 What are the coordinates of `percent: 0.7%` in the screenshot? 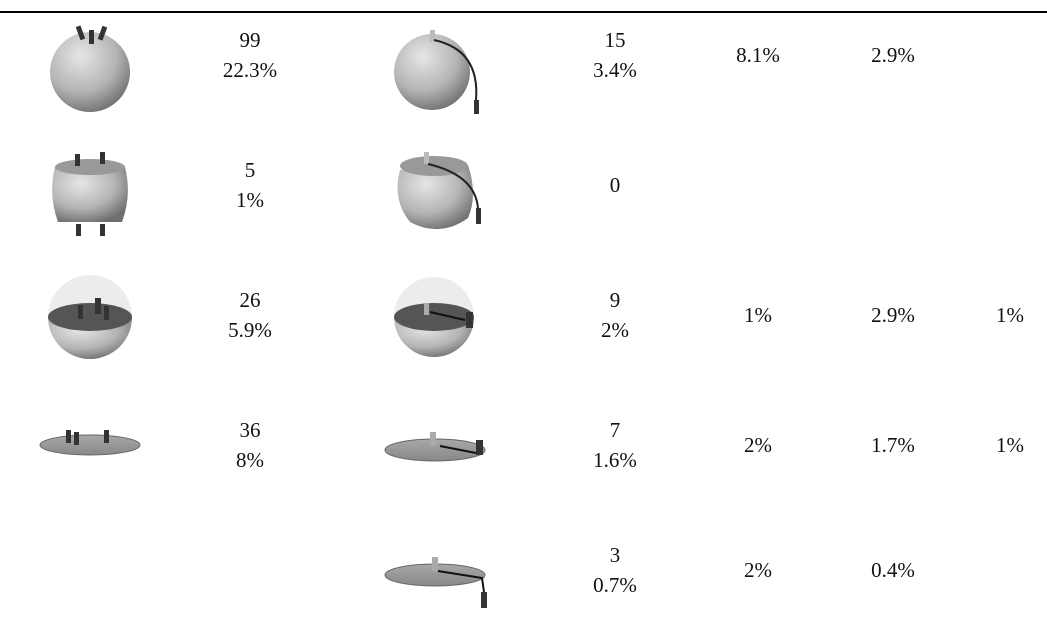 It's located at (615, 585).